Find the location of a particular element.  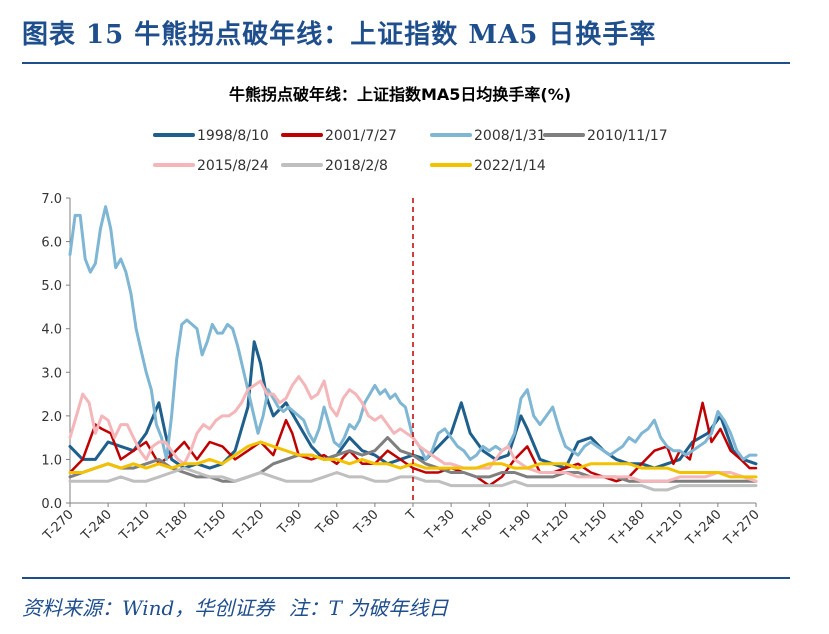

x-tick-label: T-150 is located at coordinates (210, 525).